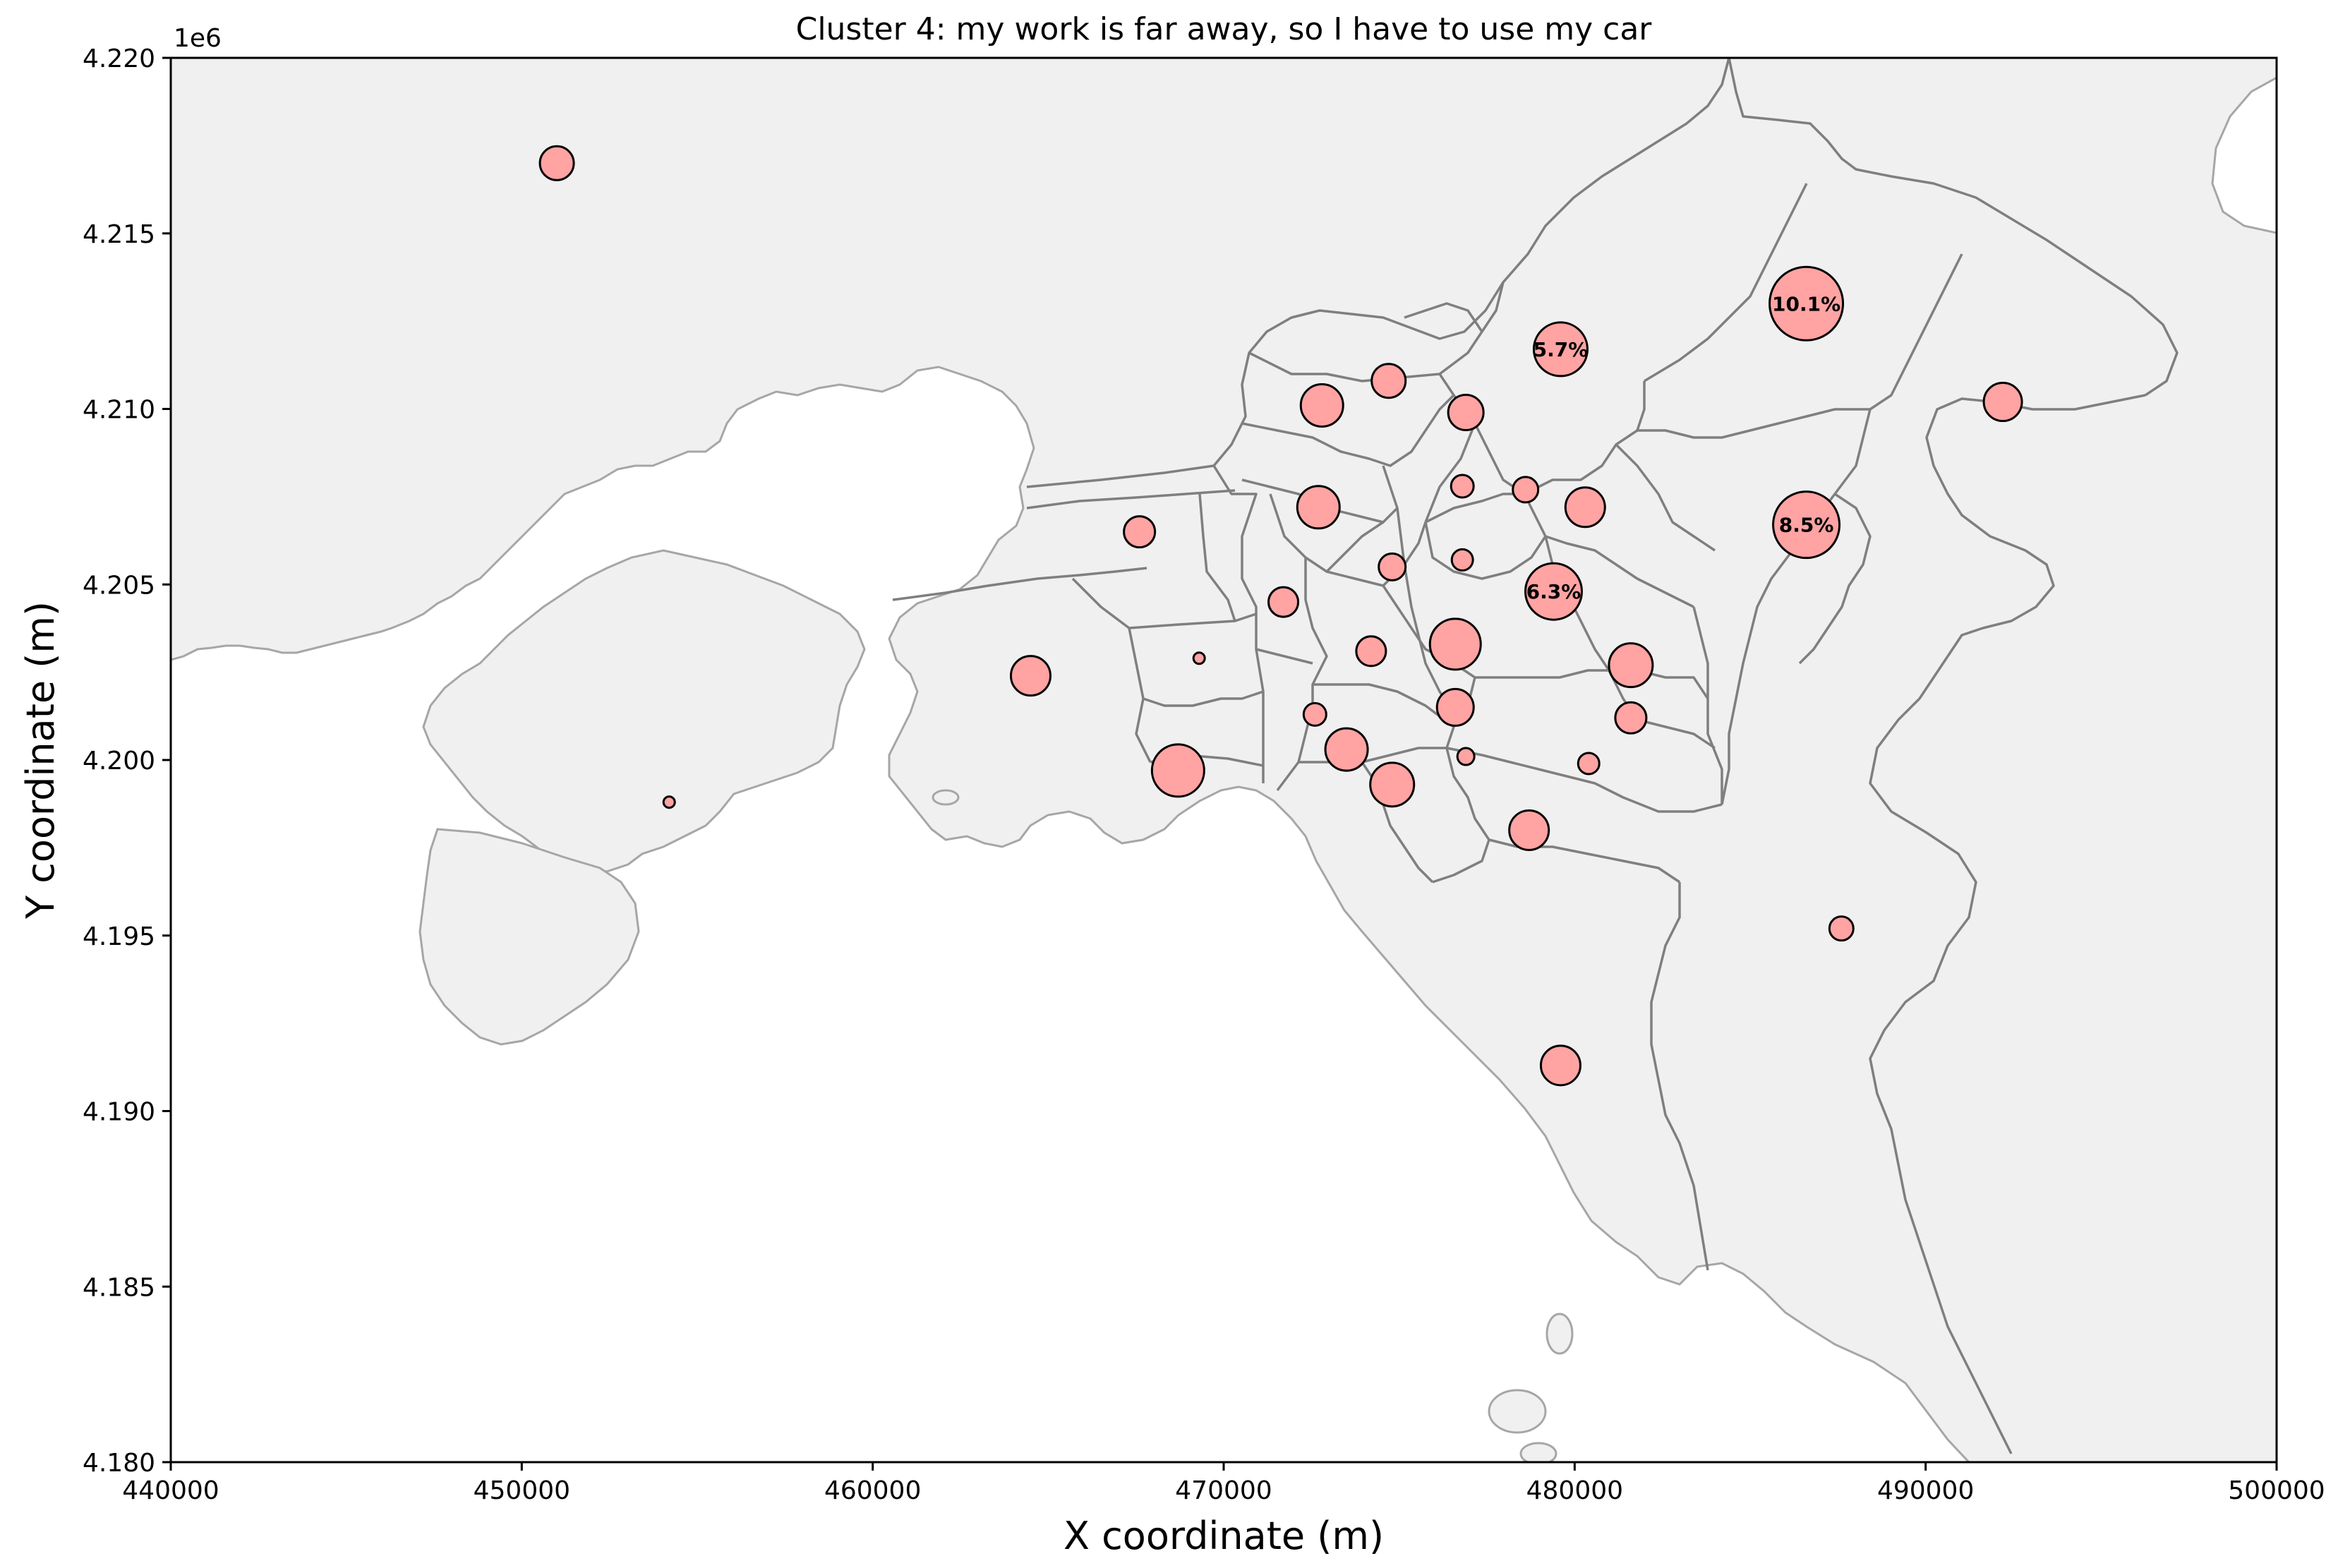 The height and width of the screenshot is (1568, 2338). Describe the element at coordinates (119, 1113) in the screenshot. I see `y-tick-label: 4.190` at that location.